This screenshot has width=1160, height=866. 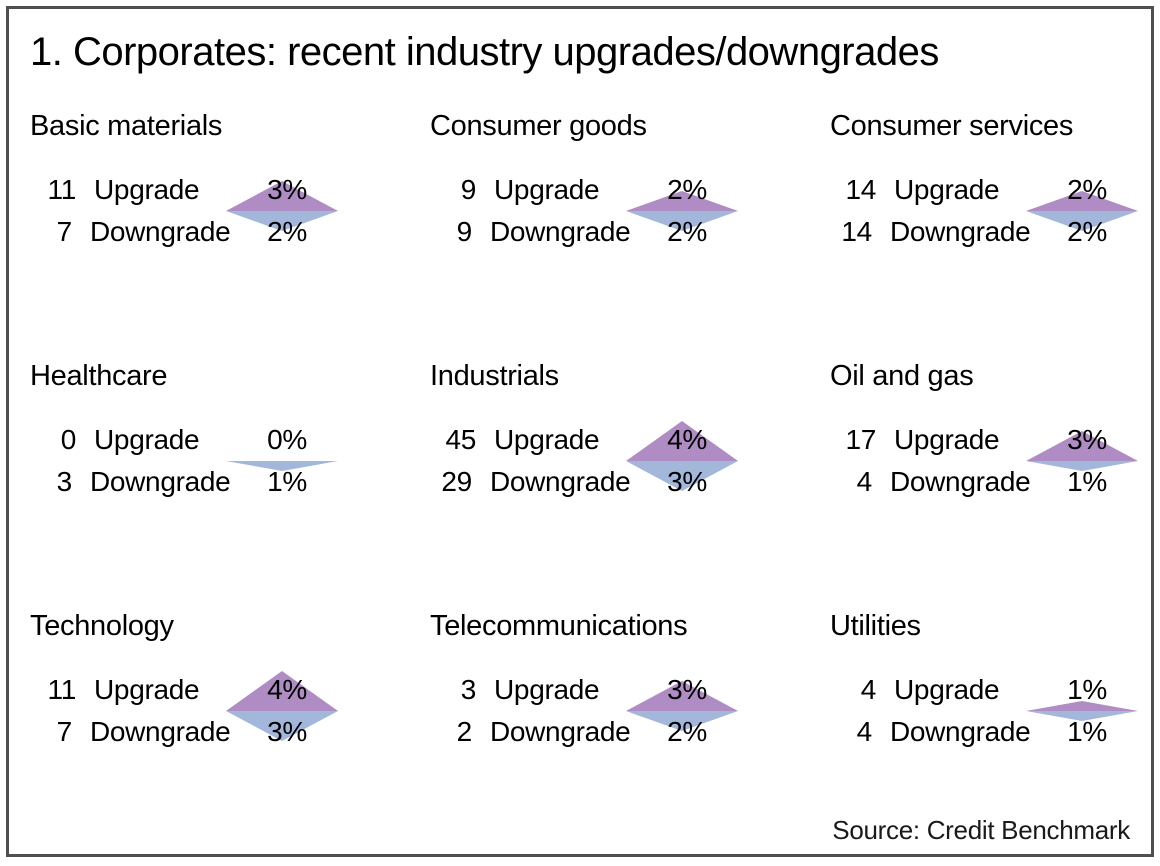 I want to click on panel-title: Consumer goods, so click(x=538, y=126).